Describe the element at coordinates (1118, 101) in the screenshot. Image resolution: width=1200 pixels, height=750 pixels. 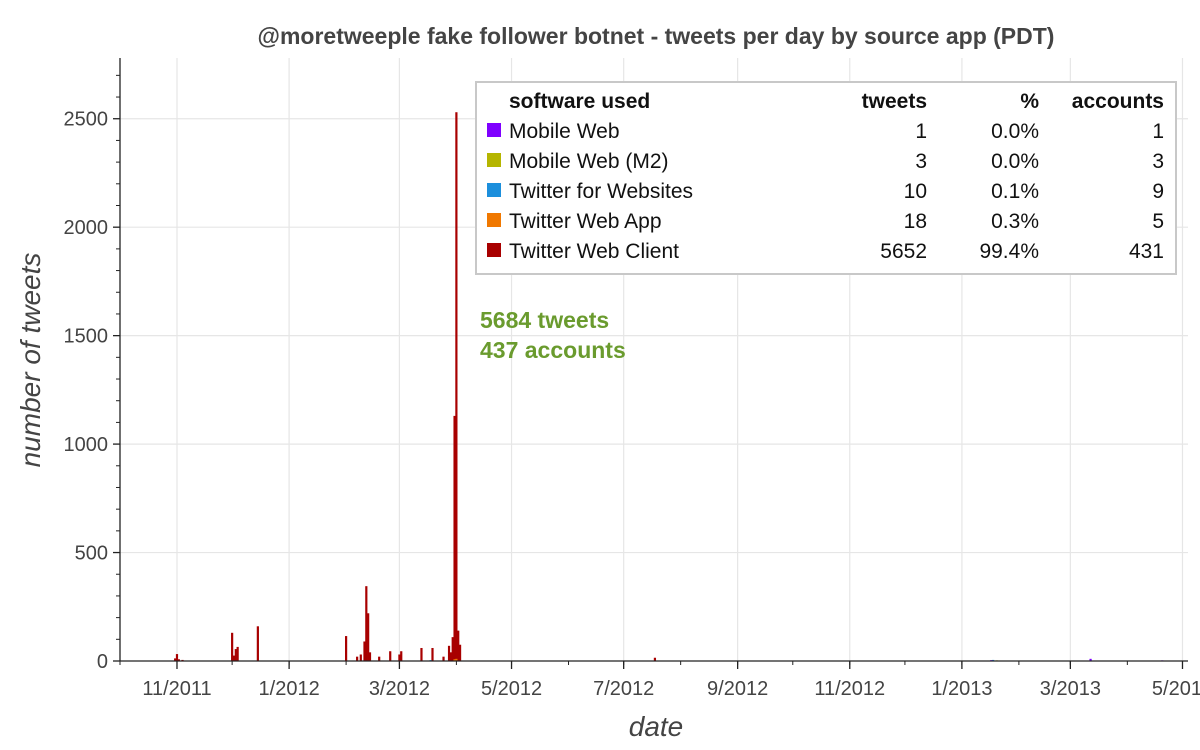
I see `legend-header-accounts: accounts` at that location.